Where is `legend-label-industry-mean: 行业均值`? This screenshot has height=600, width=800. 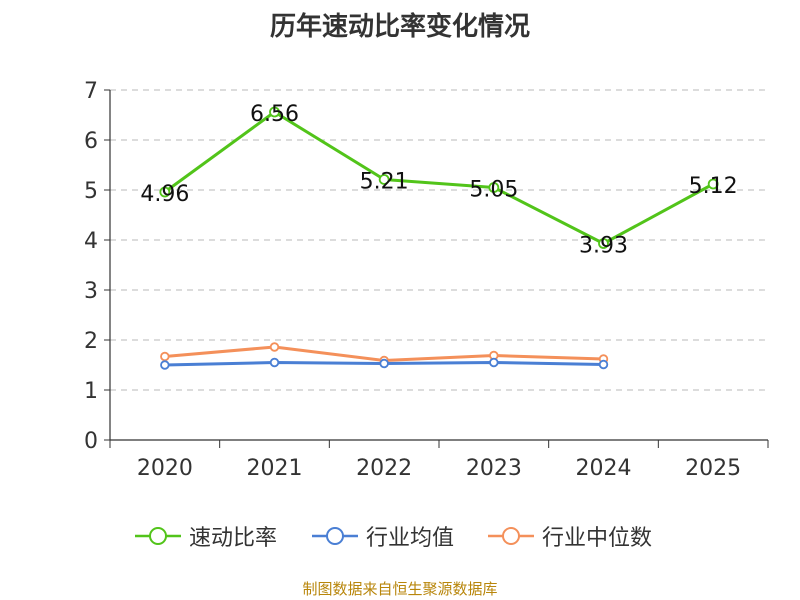 legend-label-industry-mean: 行业均值 is located at coordinates (410, 538).